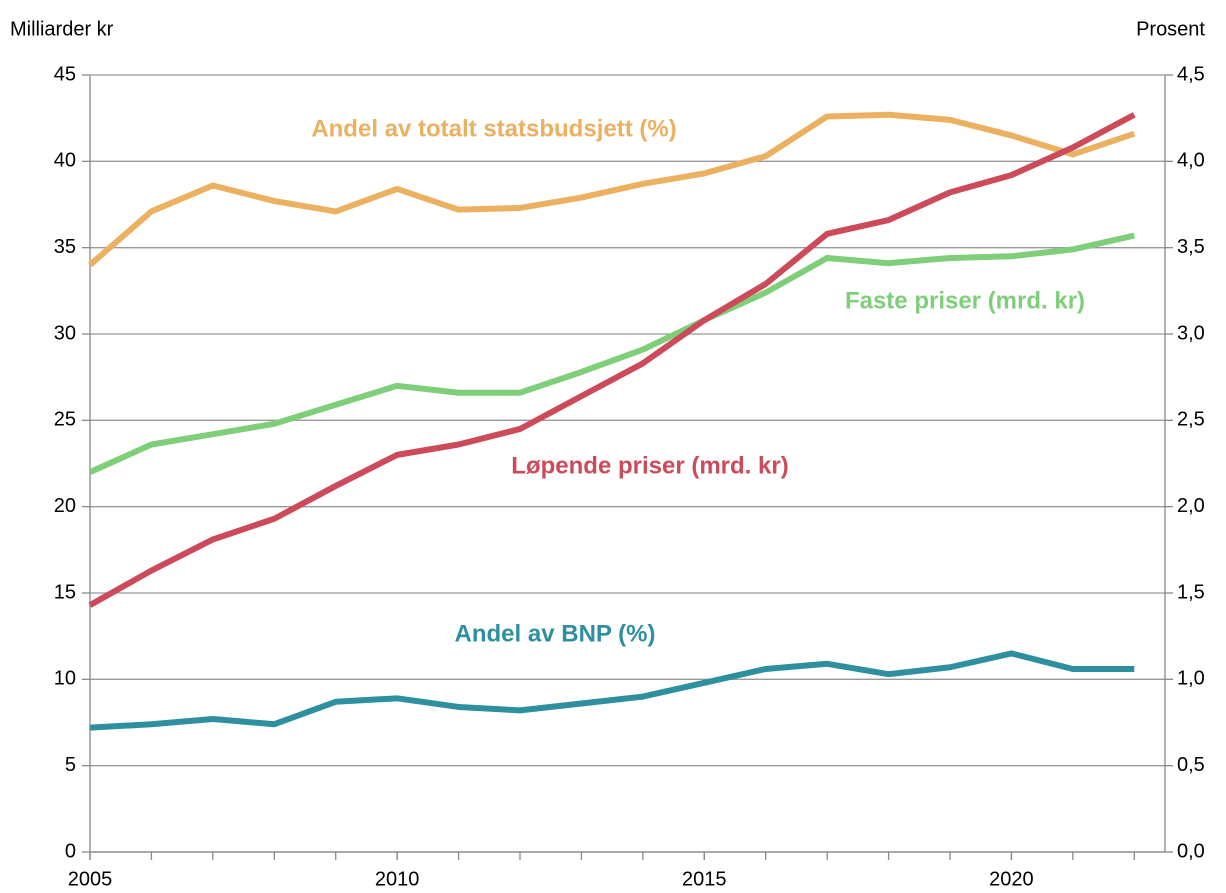 Image resolution: width=1226 pixels, height=893 pixels. Describe the element at coordinates (1191, 74) in the screenshot. I see `y2-tick-label: 4,5` at that location.